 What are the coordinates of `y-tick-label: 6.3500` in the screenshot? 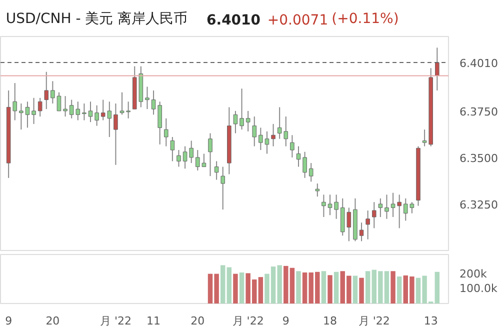 It's located at (479, 158).